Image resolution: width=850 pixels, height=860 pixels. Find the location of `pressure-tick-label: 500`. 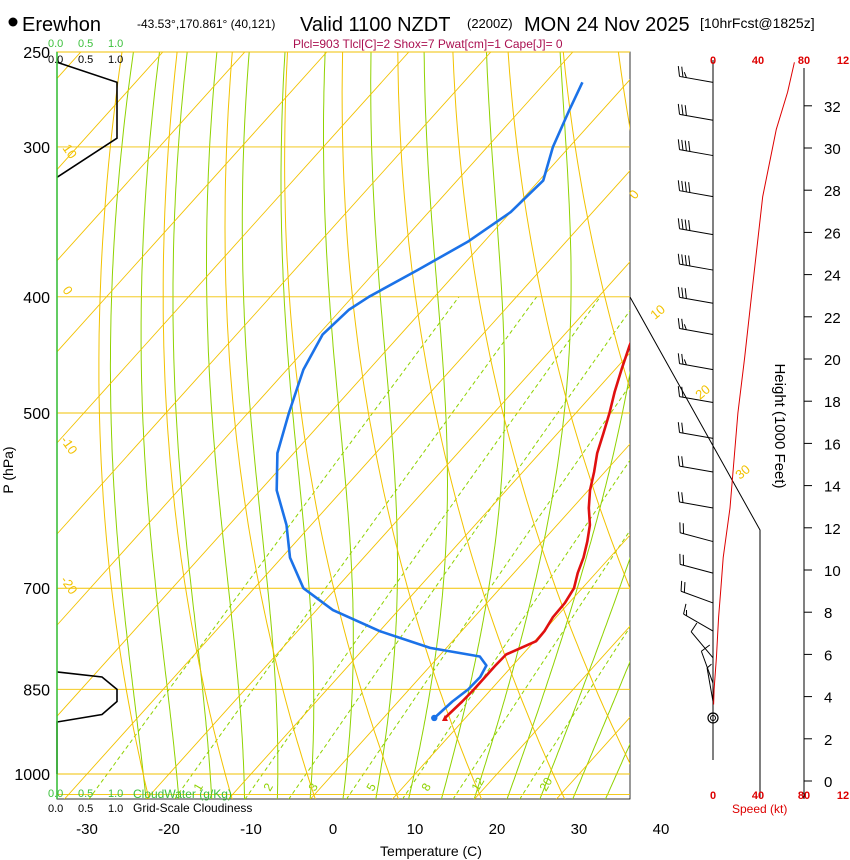

pressure-tick-label: 500 is located at coordinates (36, 414).